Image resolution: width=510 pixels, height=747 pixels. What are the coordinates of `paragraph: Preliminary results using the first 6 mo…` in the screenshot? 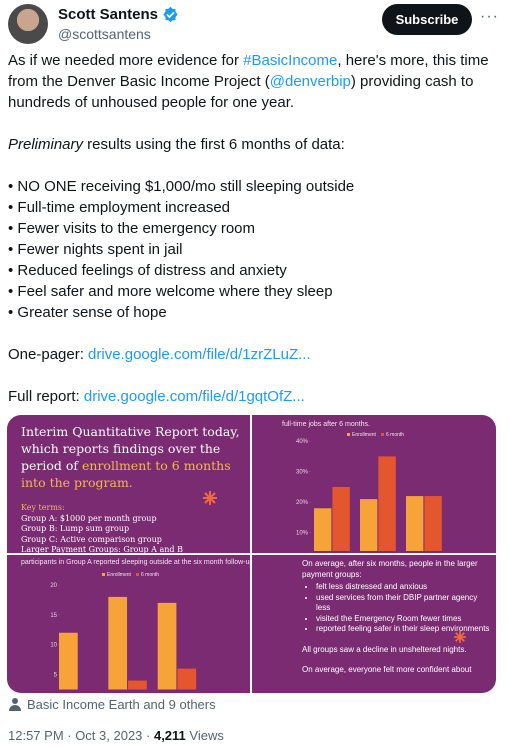 It's located at (255, 144).